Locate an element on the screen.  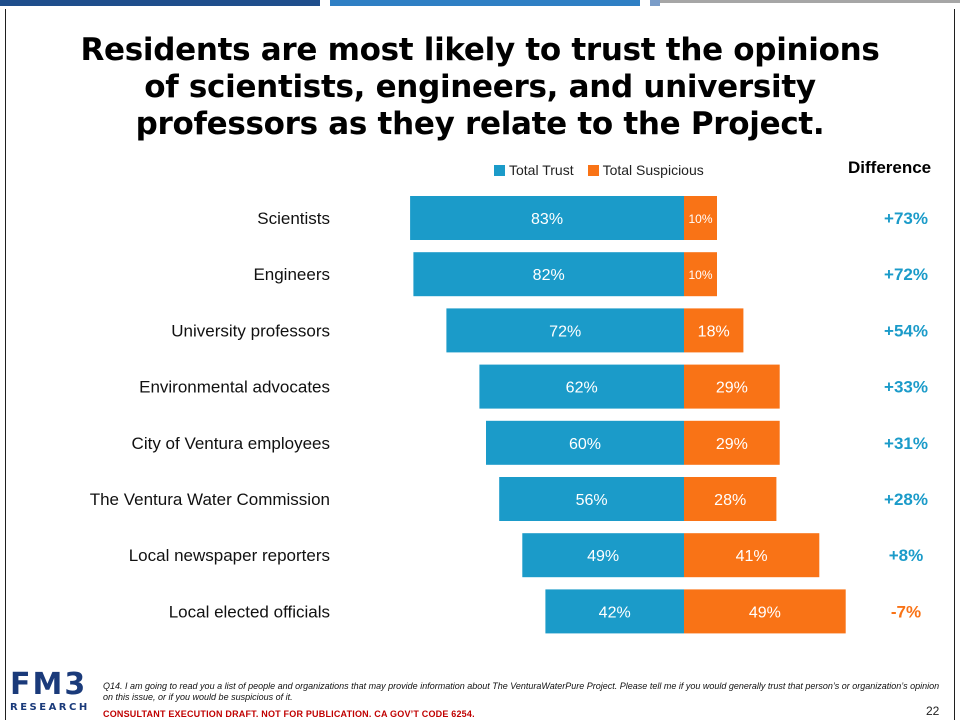
difference-header: Difference is located at coordinates (890, 167).